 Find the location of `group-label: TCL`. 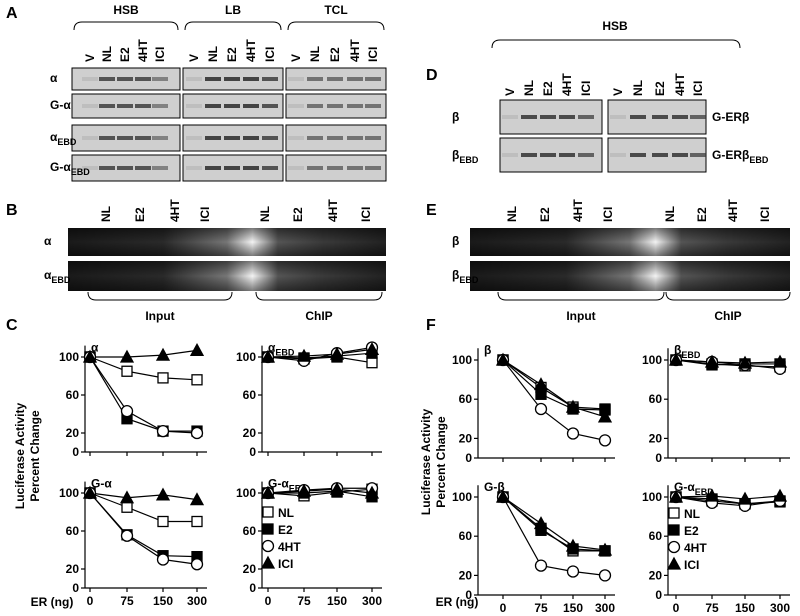

group-label: TCL is located at coordinates (335, 10).